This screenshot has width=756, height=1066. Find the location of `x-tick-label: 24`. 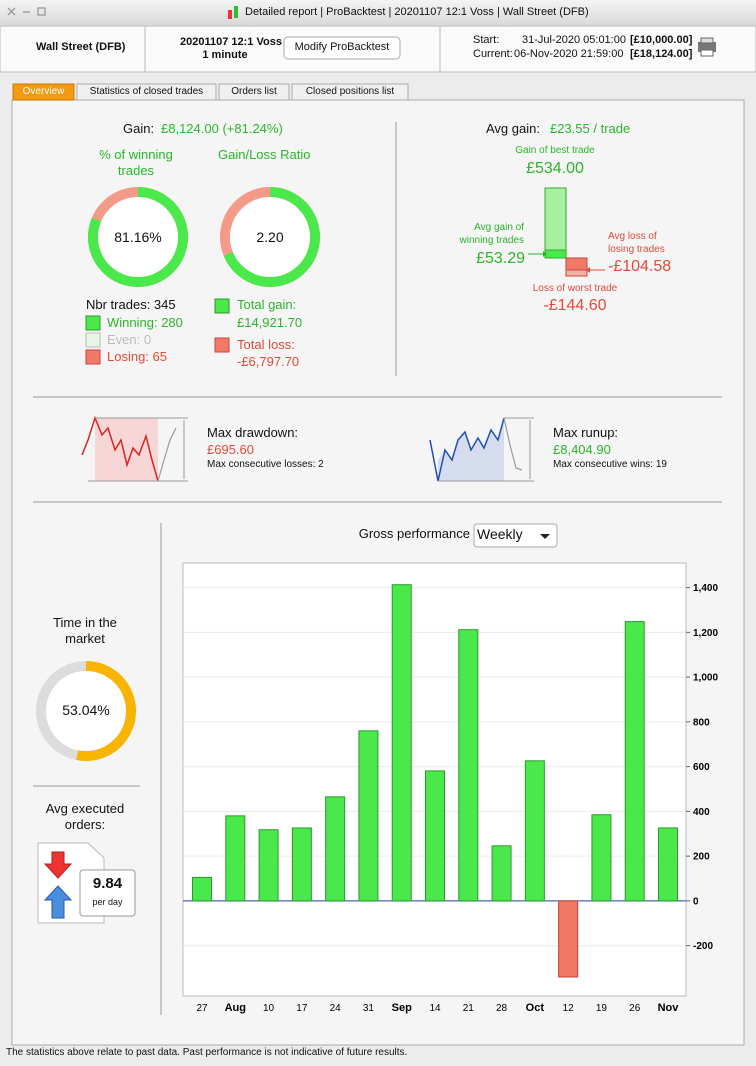

x-tick-label: 24 is located at coordinates (336, 1008).